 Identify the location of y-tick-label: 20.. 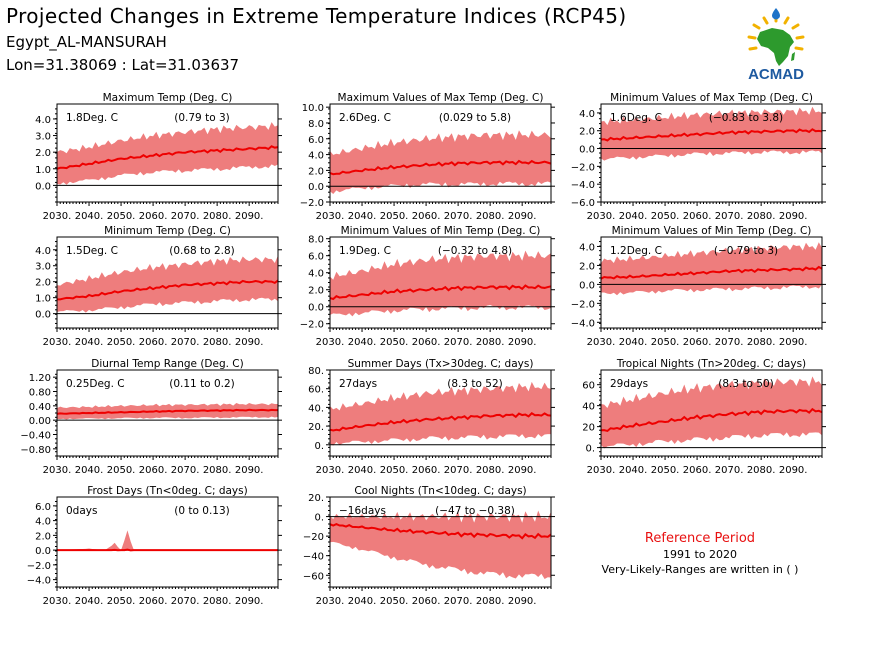
(316, 427).